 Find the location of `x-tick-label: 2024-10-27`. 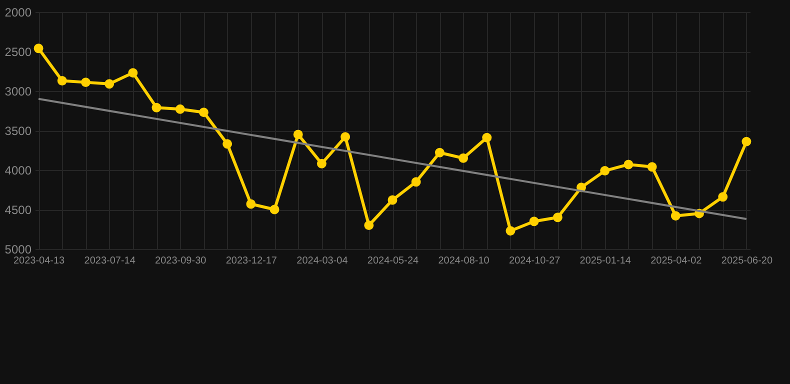

x-tick-label: 2024-10-27 is located at coordinates (535, 261).